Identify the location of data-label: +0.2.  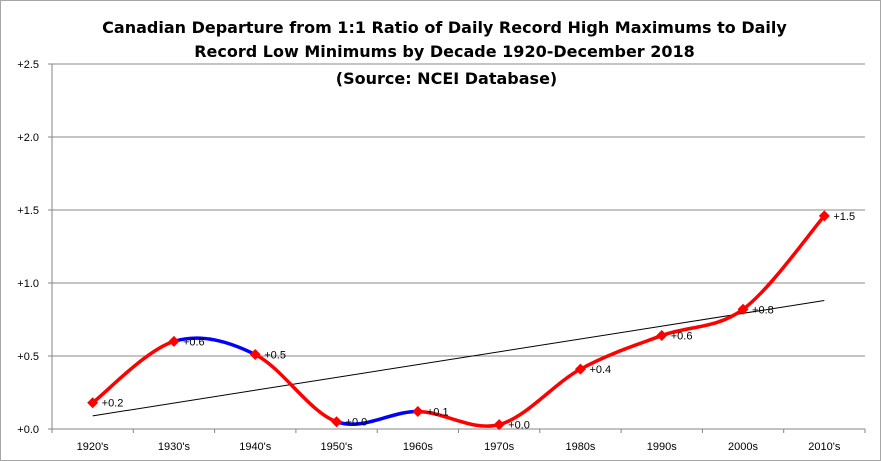
(113, 404).